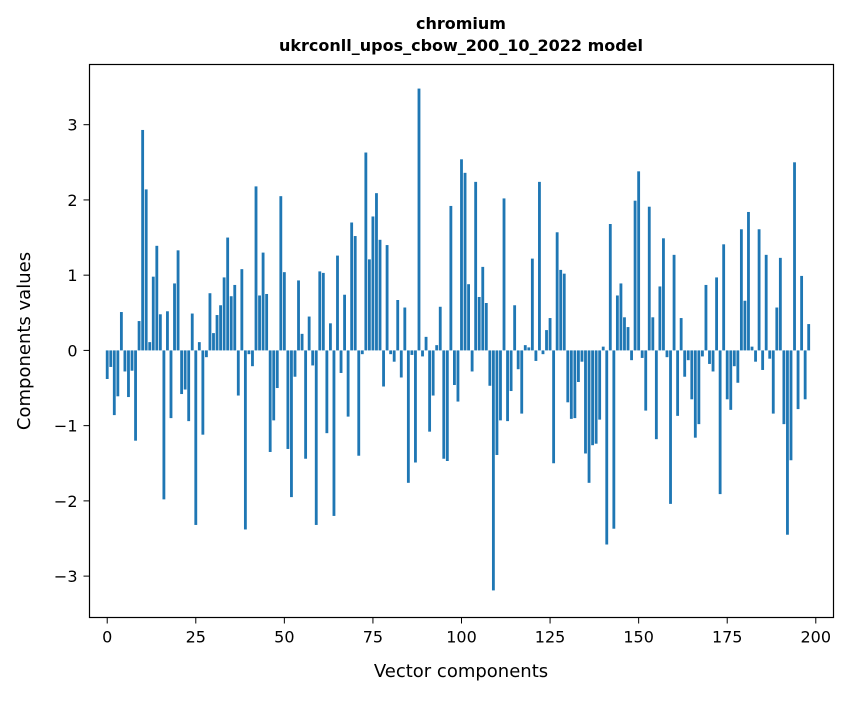  I want to click on y-tick-label: 1, so click(72, 275).